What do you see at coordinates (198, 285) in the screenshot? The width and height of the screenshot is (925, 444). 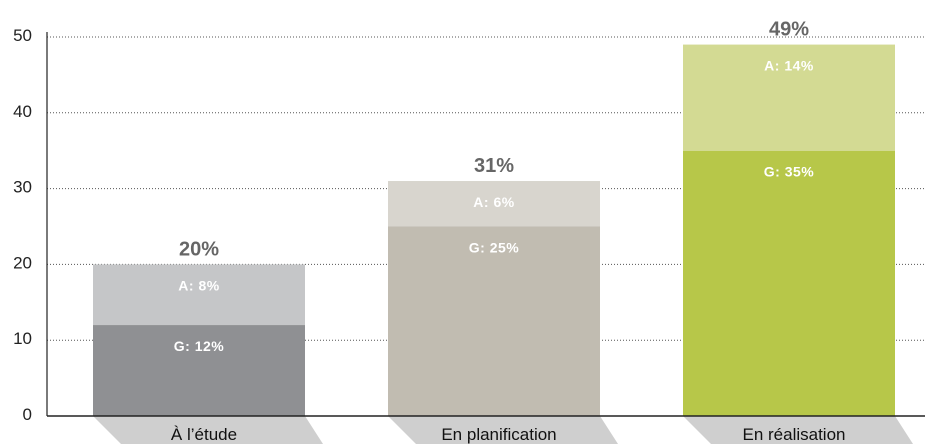 I see `segment-label-a: A: 8%` at bounding box center [198, 285].